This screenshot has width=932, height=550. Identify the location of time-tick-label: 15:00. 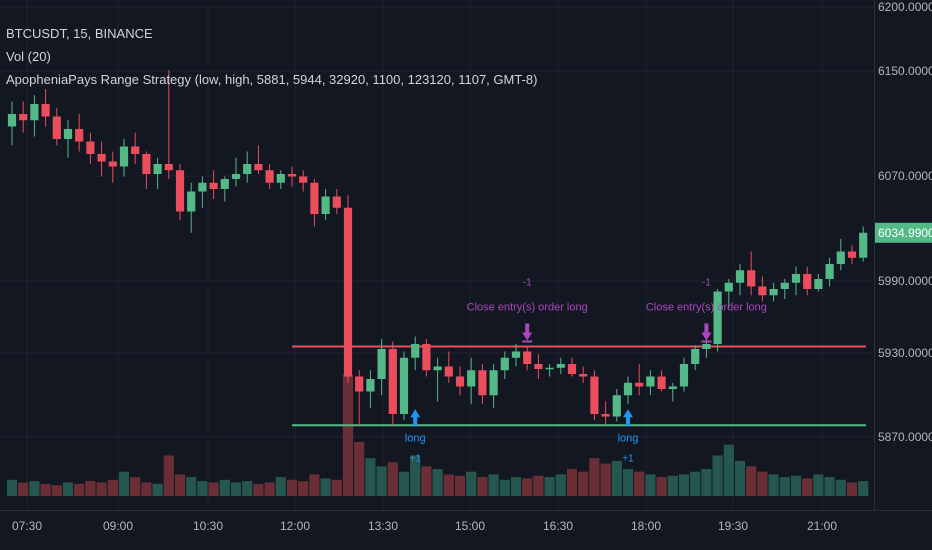
(470, 526).